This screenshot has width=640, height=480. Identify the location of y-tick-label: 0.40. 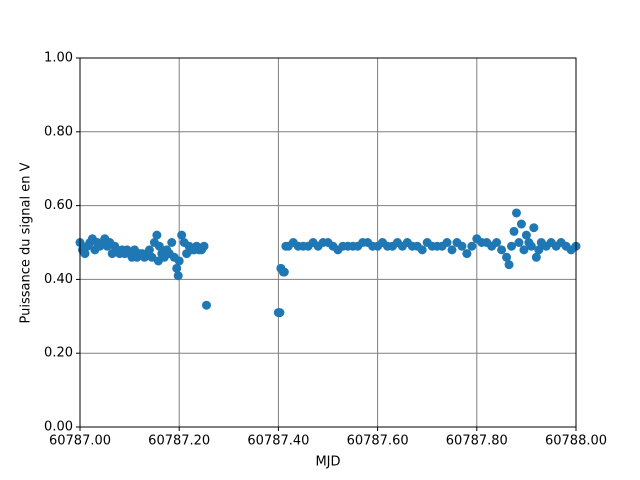
(58, 279).